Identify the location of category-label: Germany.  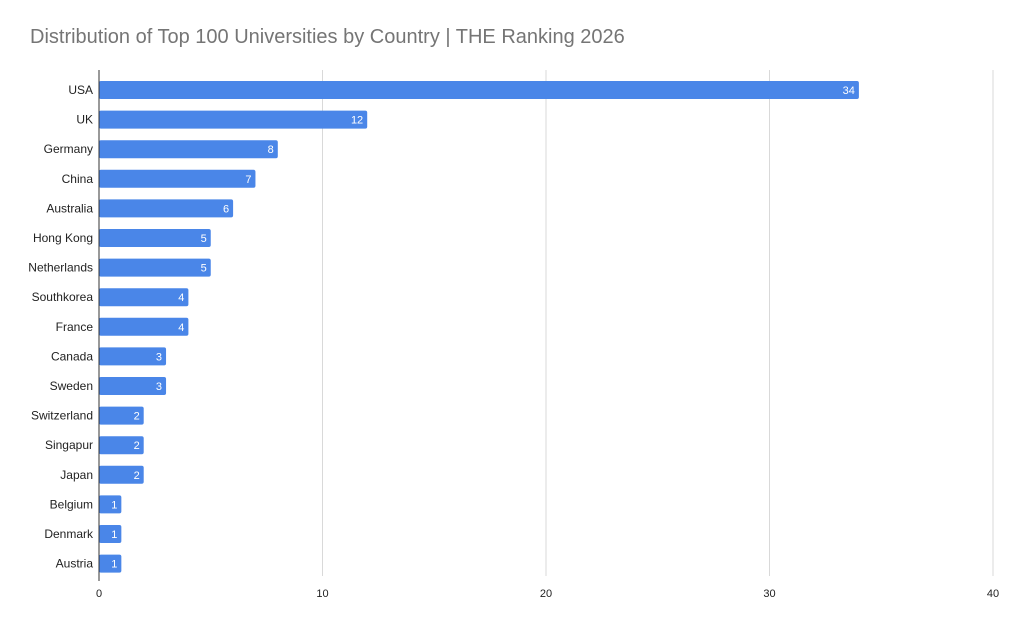
(68, 149).